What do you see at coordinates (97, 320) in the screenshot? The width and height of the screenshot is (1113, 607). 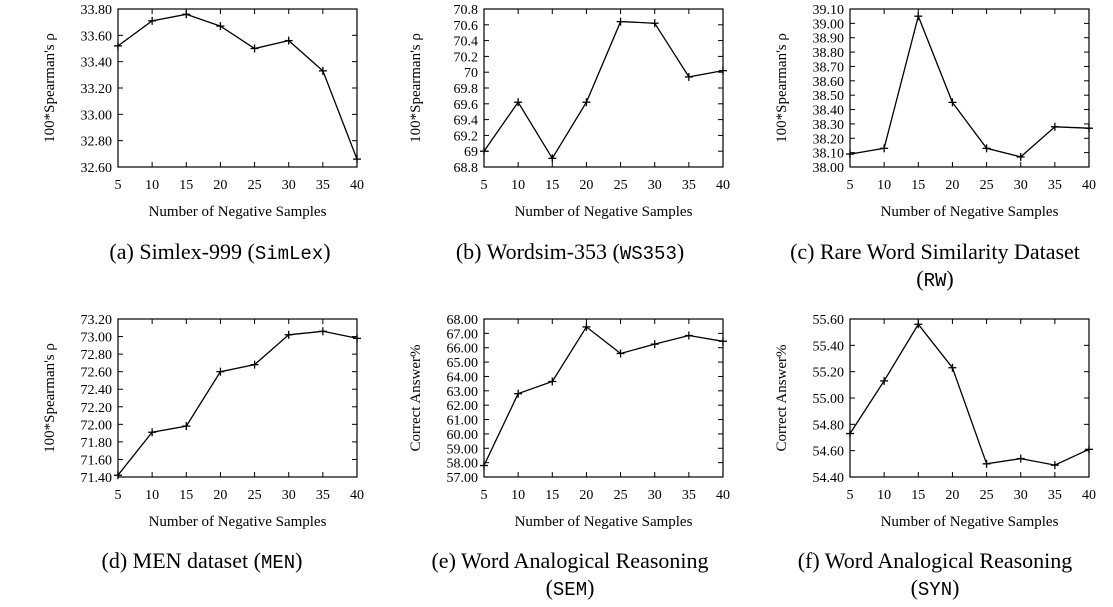 I see `y-tick-label: 73.20` at bounding box center [97, 320].